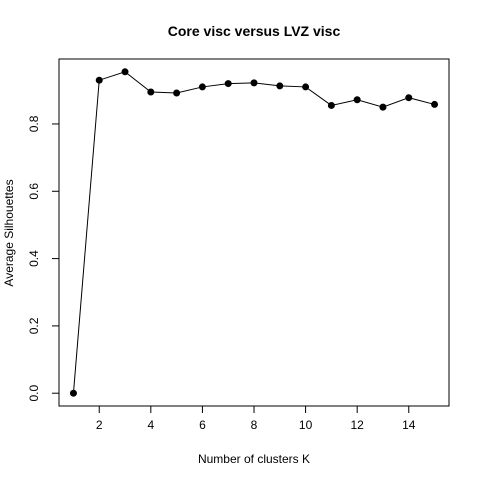 The height and width of the screenshot is (480, 480). What do you see at coordinates (34, 123) in the screenshot?
I see `y-tick-label: 0.8` at bounding box center [34, 123].